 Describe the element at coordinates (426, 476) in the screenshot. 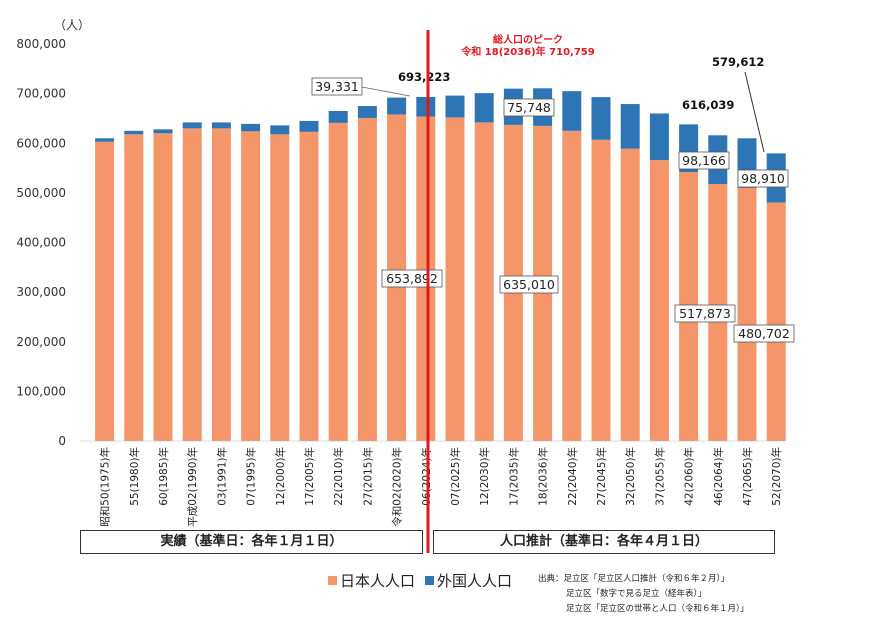

I see `x-tick-label: 06(2024)年` at that location.